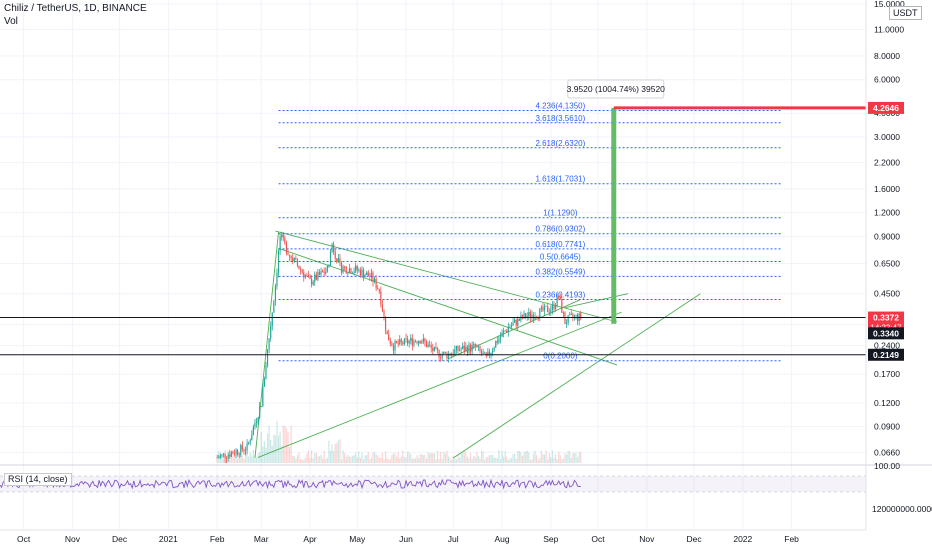 The image size is (932, 550). What do you see at coordinates (290, 484) in the screenshot?
I see `rsi-line` at bounding box center [290, 484].